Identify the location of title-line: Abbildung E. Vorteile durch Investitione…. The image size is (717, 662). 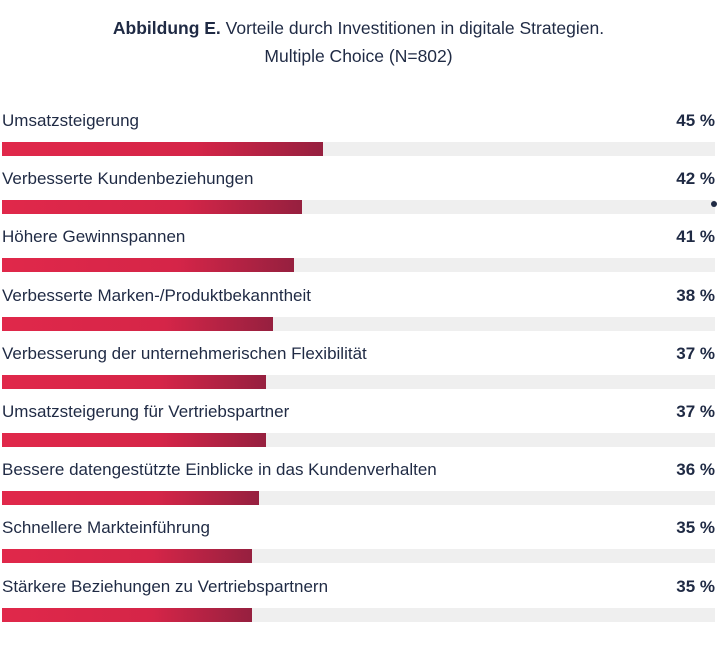
(358, 28).